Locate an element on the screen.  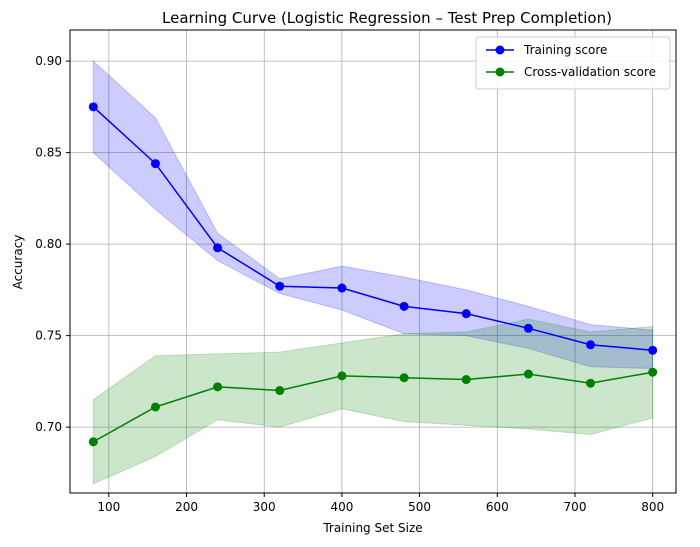
legend-cv-label: Cross-validation score is located at coordinates (590, 72).